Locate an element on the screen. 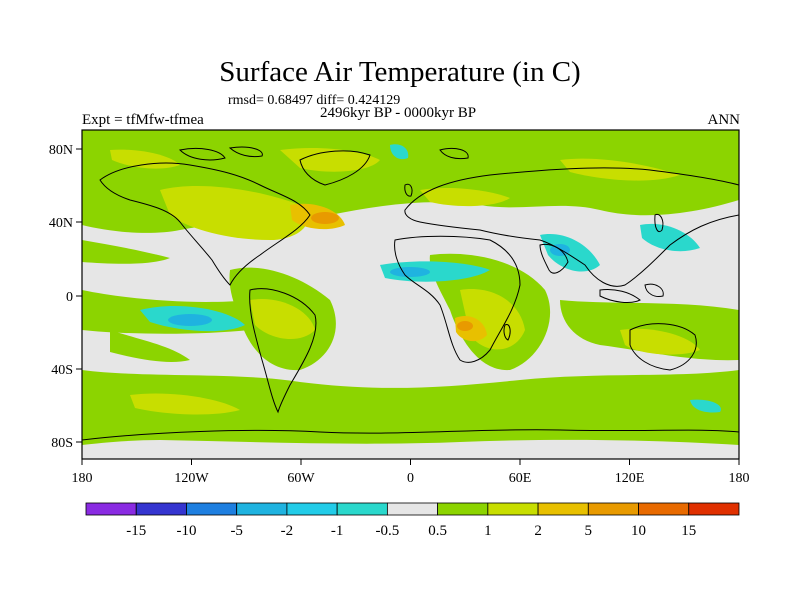 The height and width of the screenshot is (600, 800). y-tick-40s: 40S is located at coordinates (62, 370).